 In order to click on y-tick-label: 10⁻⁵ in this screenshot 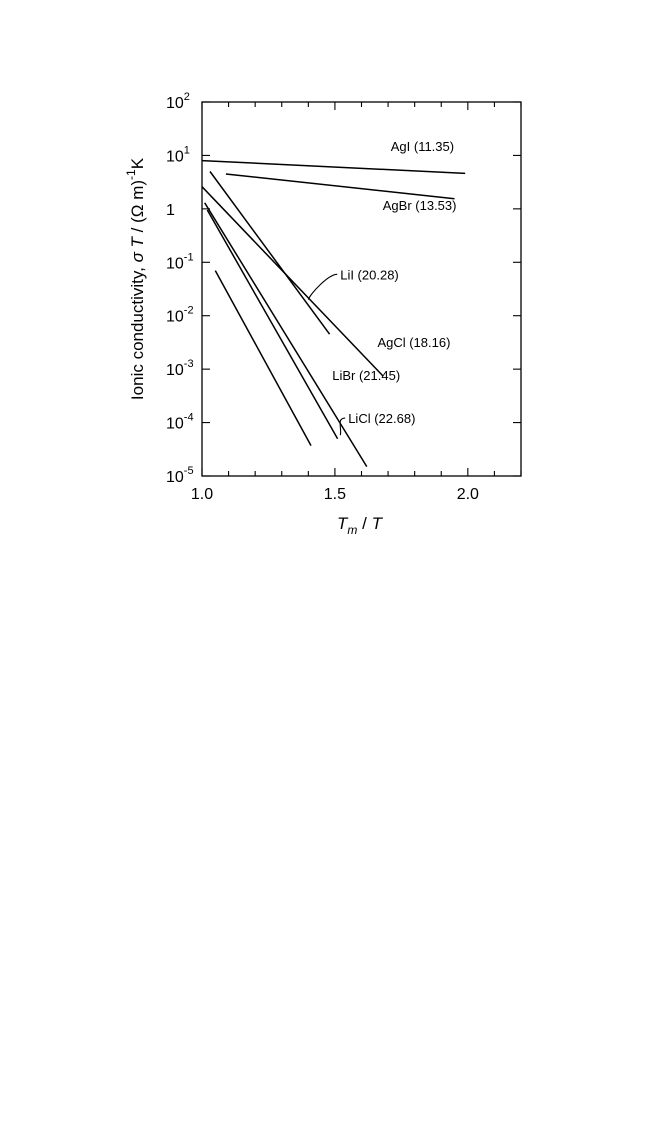, I will do `click(180, 475)`.